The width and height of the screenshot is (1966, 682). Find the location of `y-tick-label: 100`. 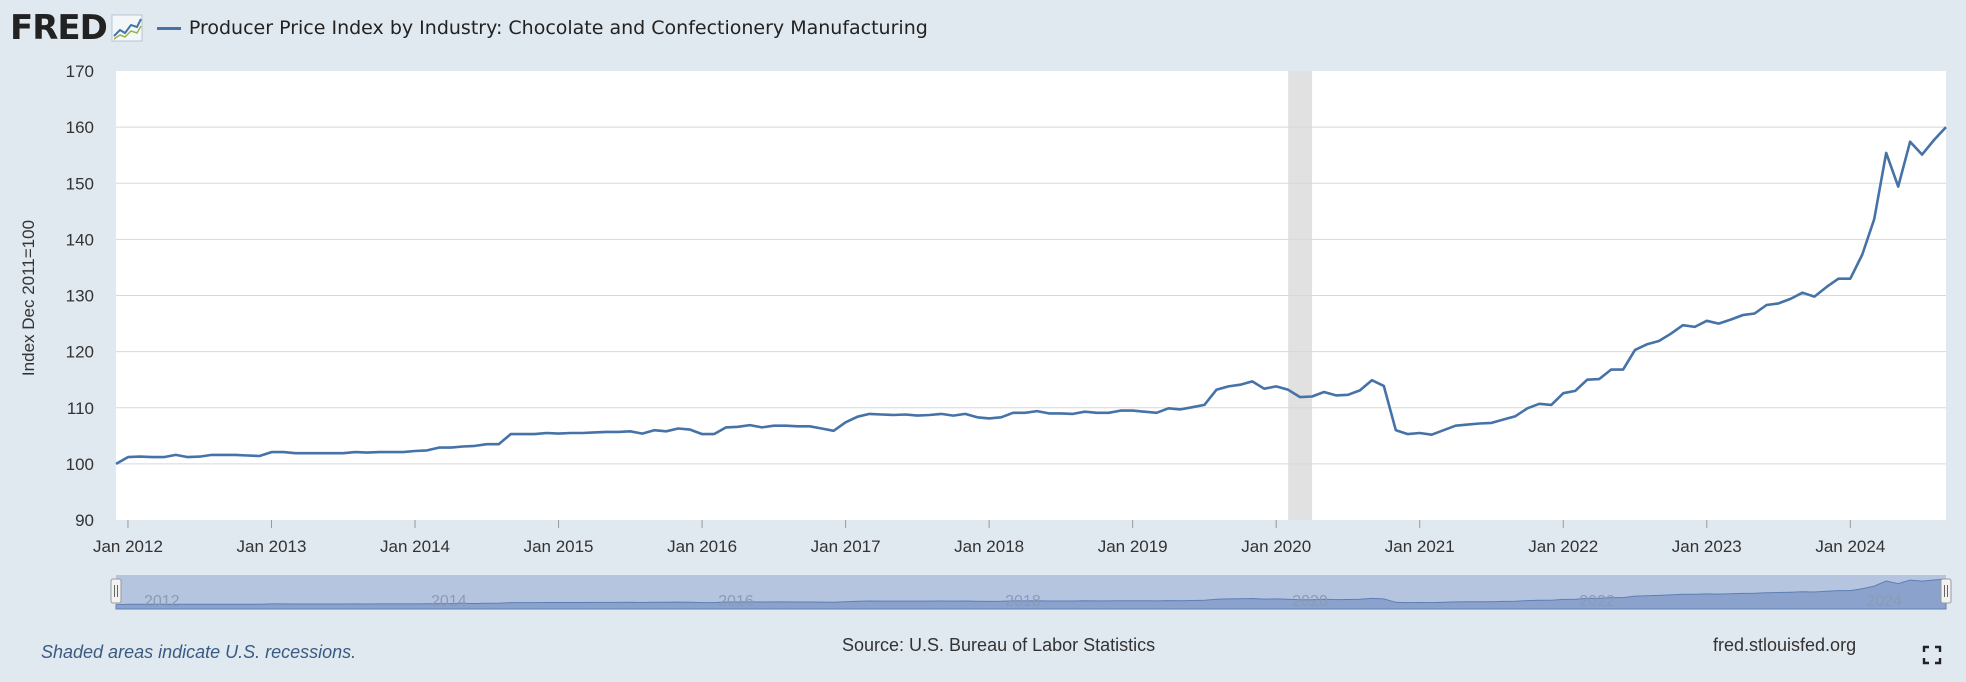

y-tick-label: 100 is located at coordinates (80, 464).